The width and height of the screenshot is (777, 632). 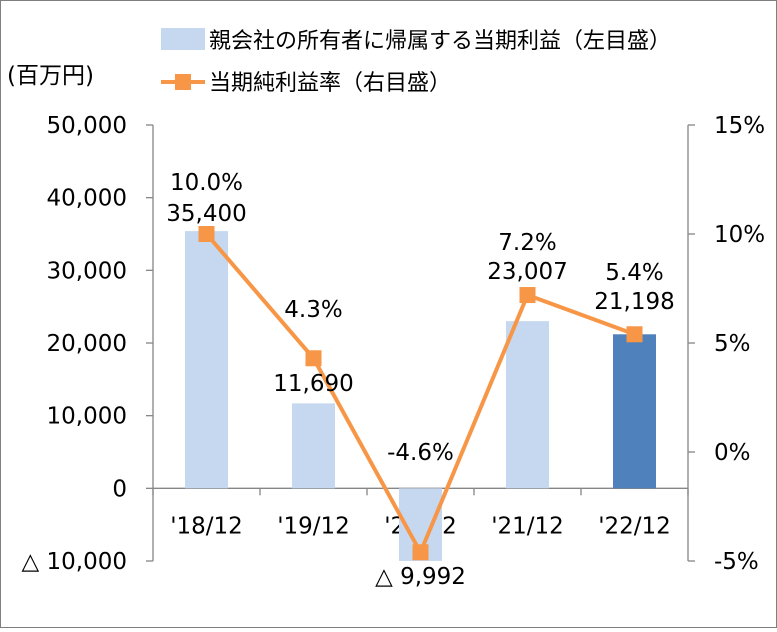 What do you see at coordinates (183, 82) in the screenshot?
I see `legend-swatch-marker` at bounding box center [183, 82].